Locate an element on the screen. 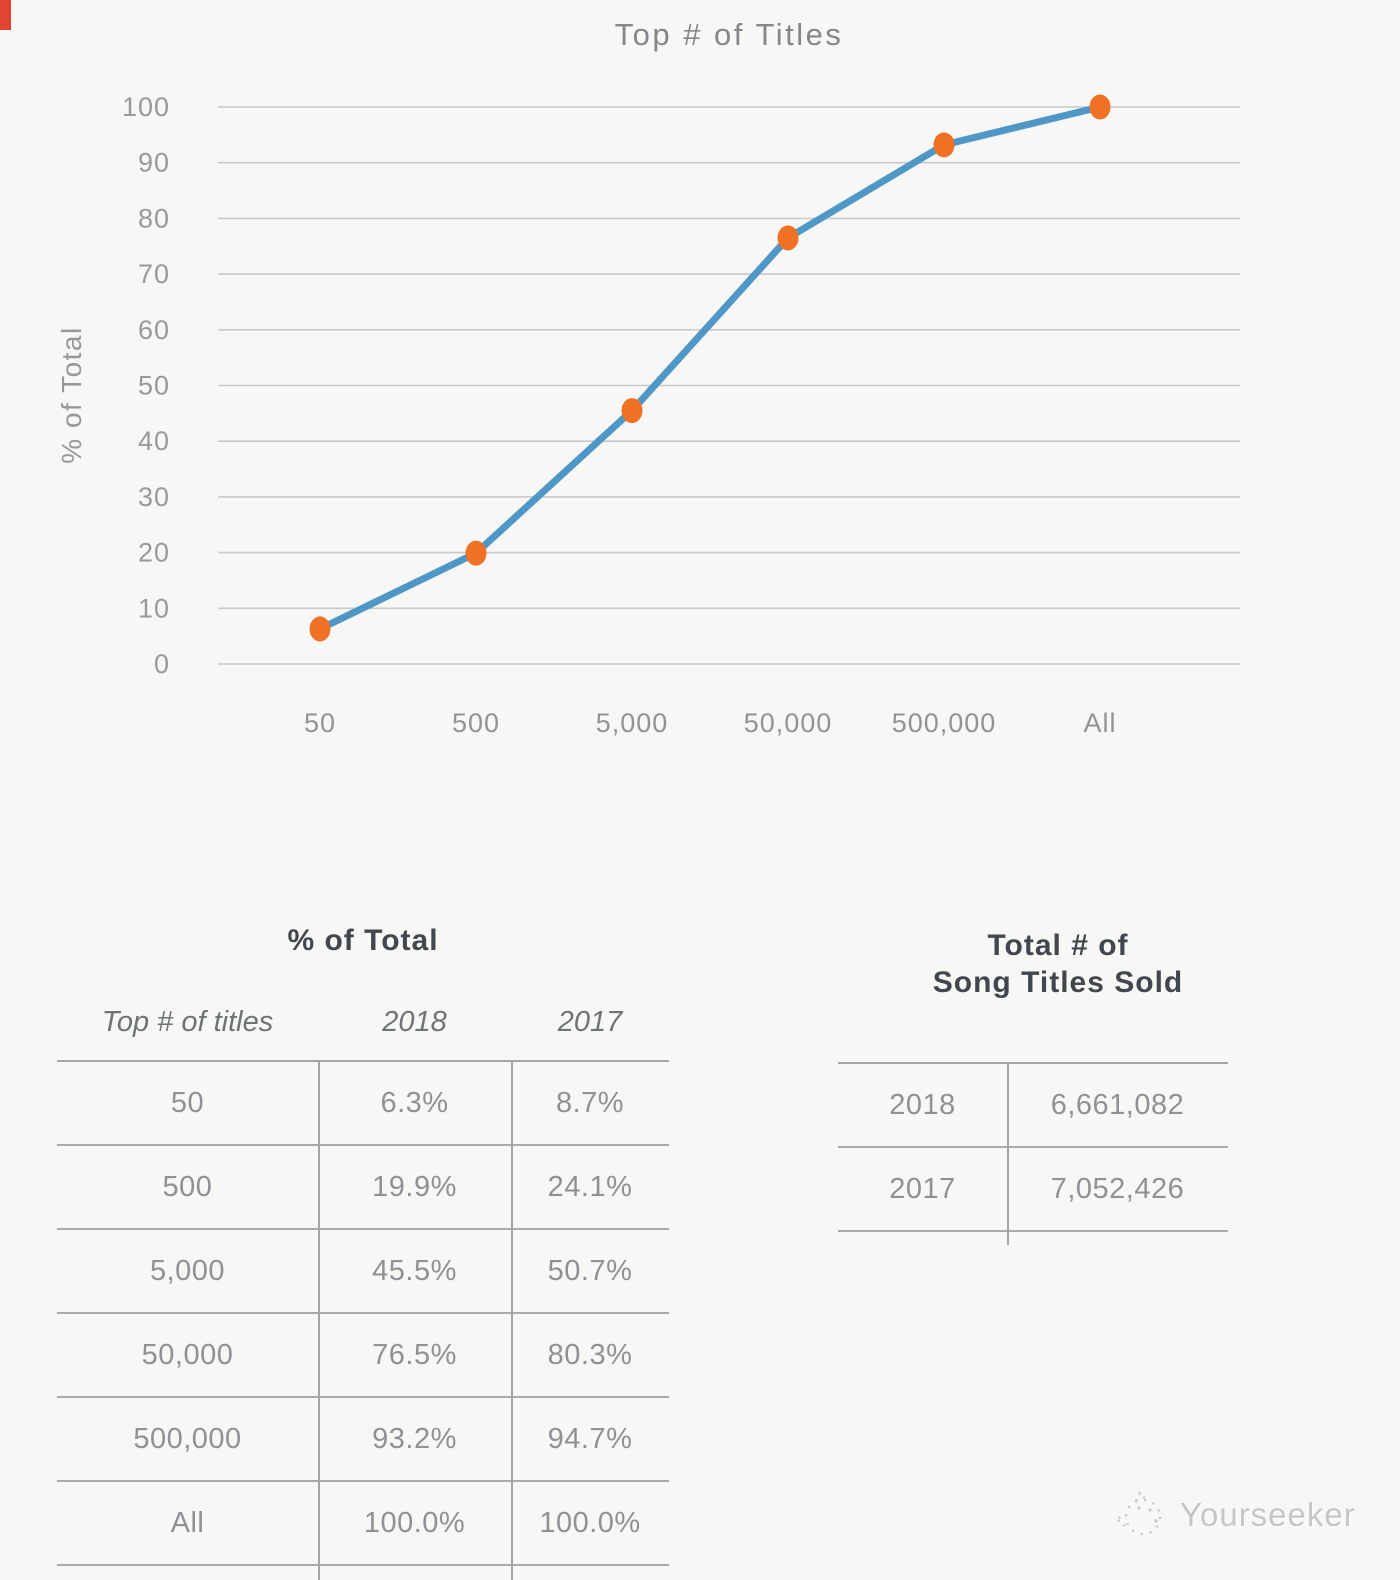  table-row: 50,000 76.5% 80.3% is located at coordinates (363, 1356).